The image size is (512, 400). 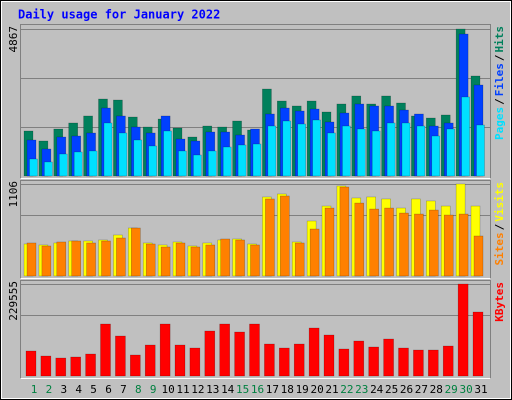 I want to click on x-tick-label: 28, so click(x=436, y=389).